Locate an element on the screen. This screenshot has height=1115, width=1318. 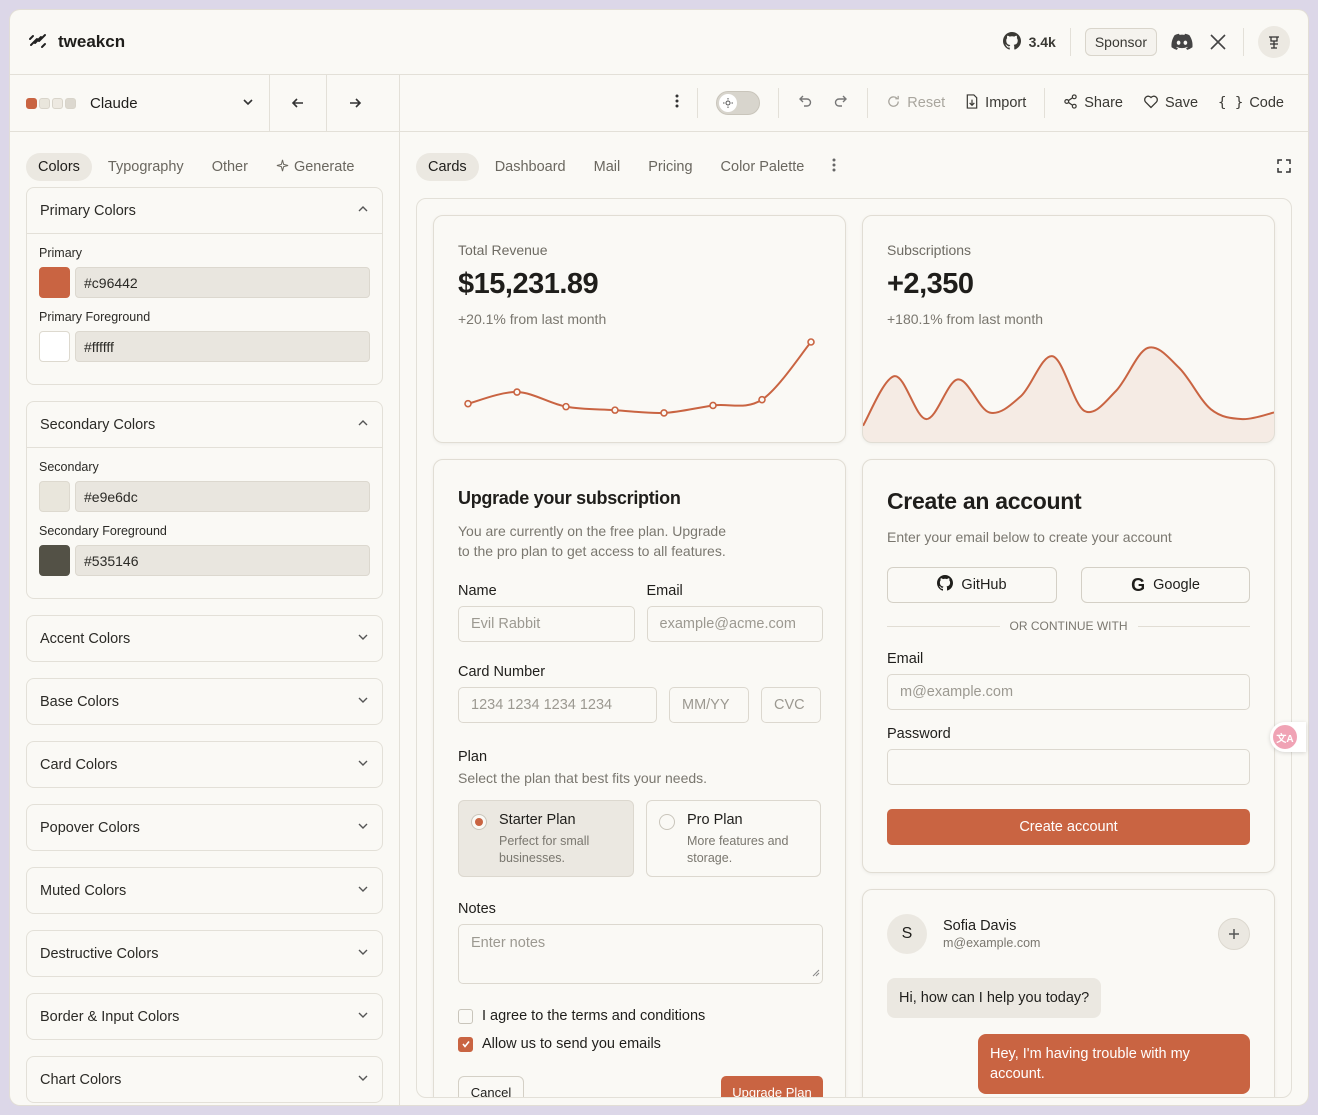
muted-colors-section: Muted Colors is located at coordinates (204, 890).